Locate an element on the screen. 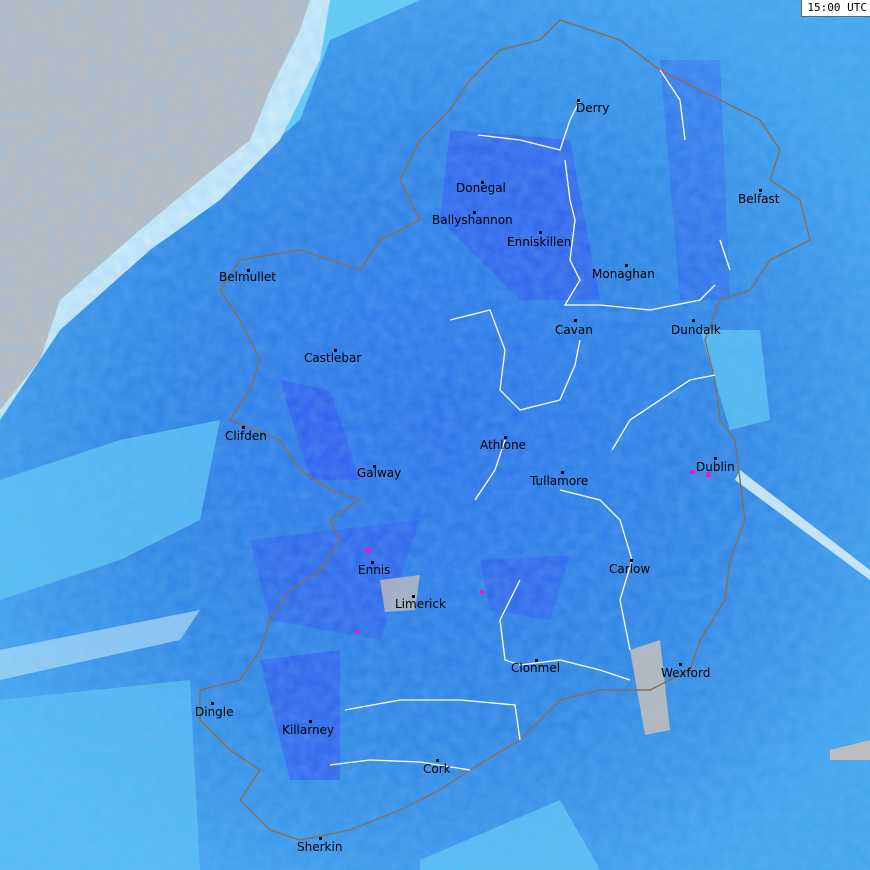  city-galway: Galway is located at coordinates (379, 472).